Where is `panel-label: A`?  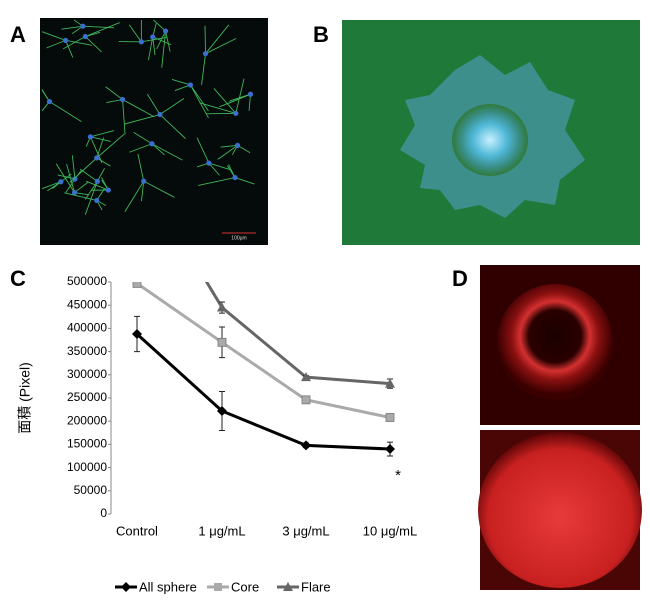
panel-label: A is located at coordinates (18, 34).